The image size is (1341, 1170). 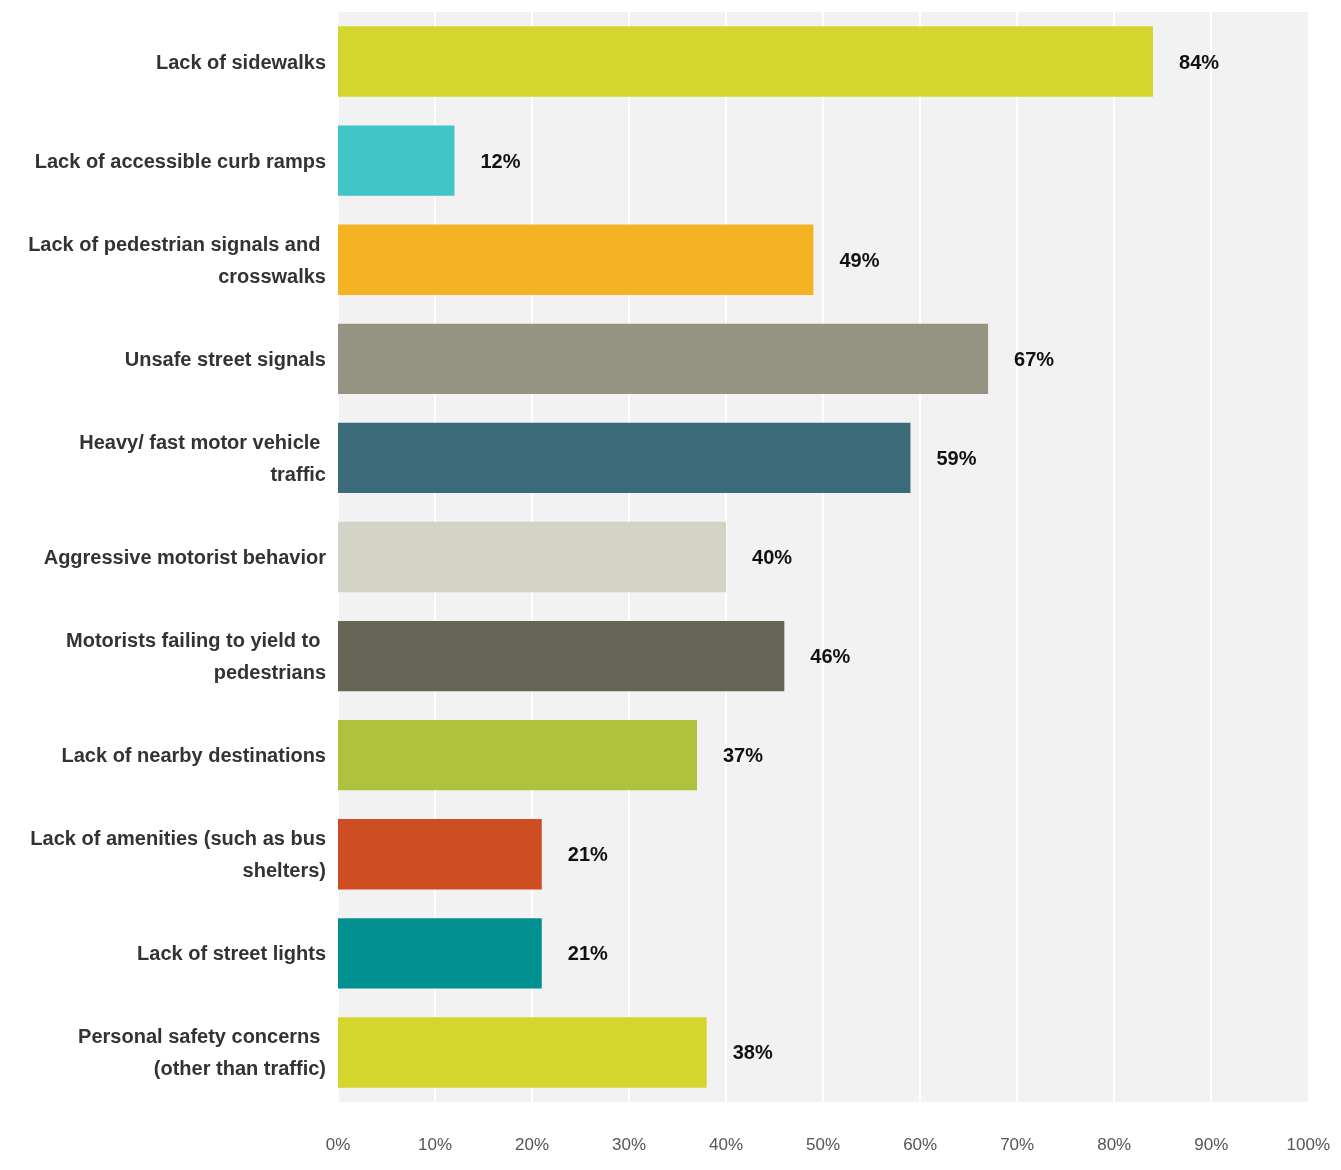 What do you see at coordinates (500, 160) in the screenshot?
I see `data-label: 12%` at bounding box center [500, 160].